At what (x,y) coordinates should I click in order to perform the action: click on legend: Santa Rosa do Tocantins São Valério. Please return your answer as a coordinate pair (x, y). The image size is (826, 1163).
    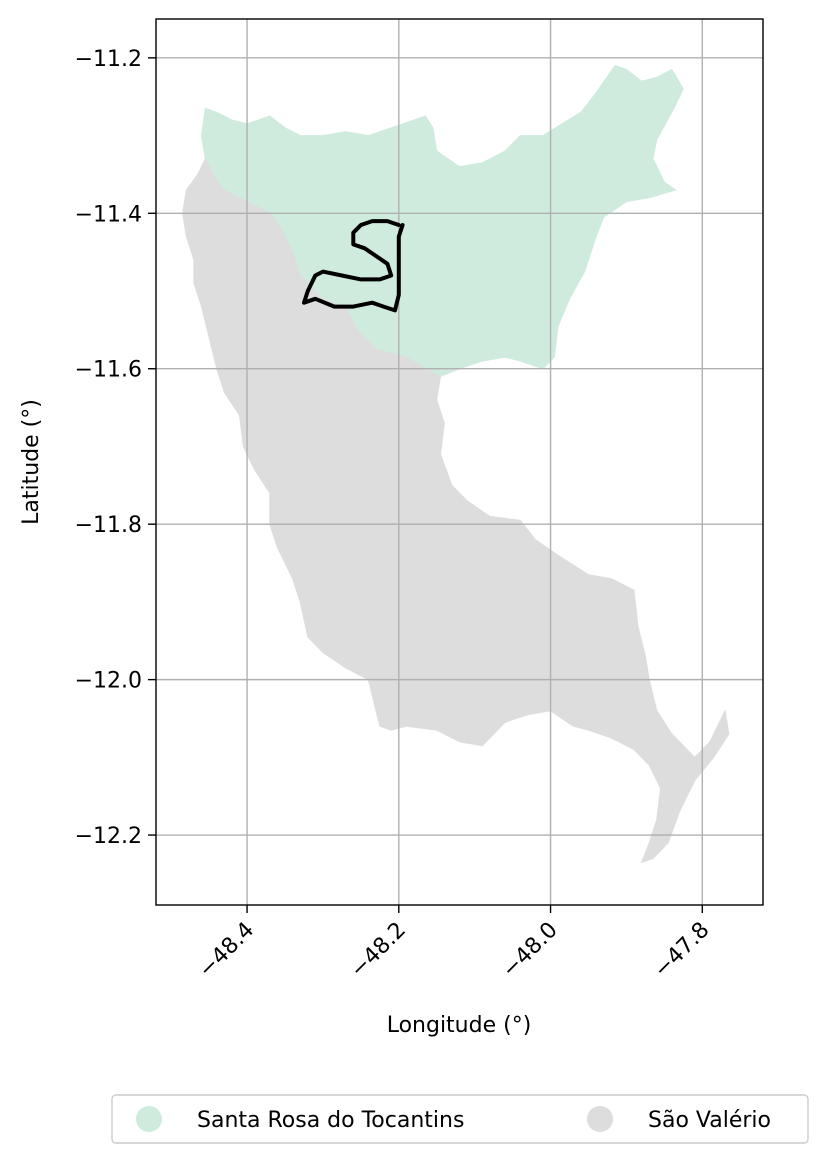
    Looking at the image, I should click on (460, 1119).